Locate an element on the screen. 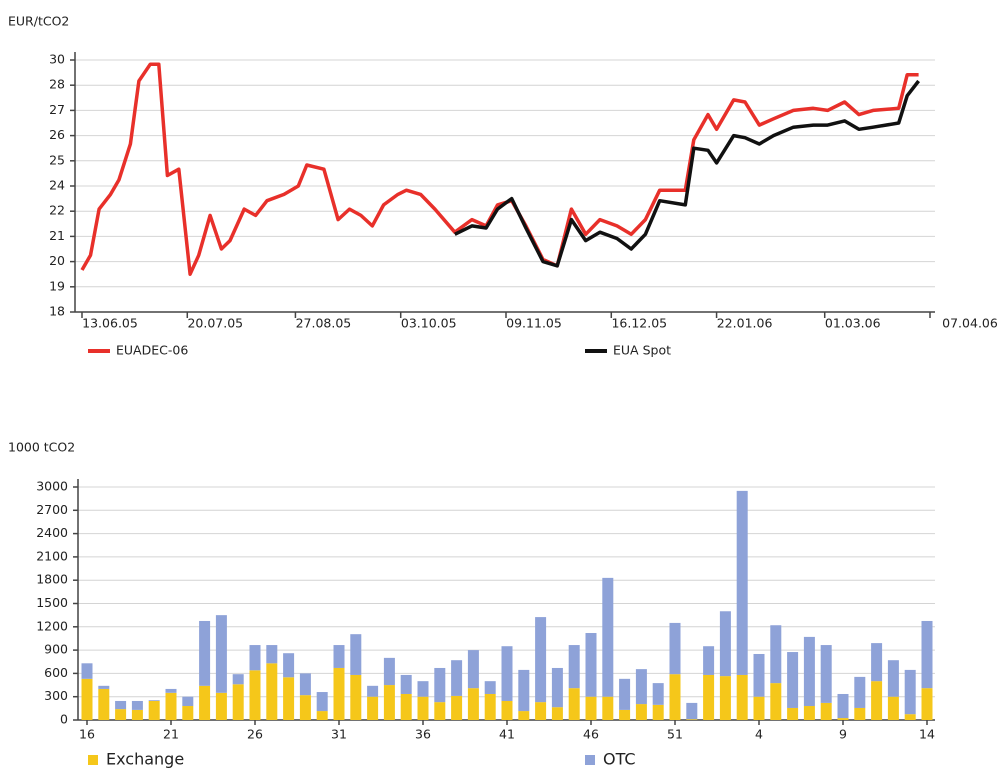  y-tick-label: 26 is located at coordinates (57, 134).